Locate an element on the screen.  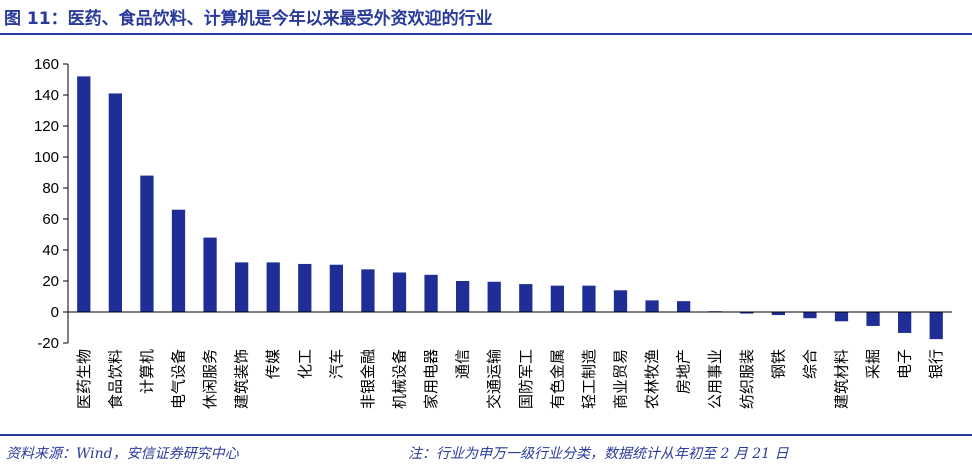
x-category-label: 化工 is located at coordinates (305, 364).